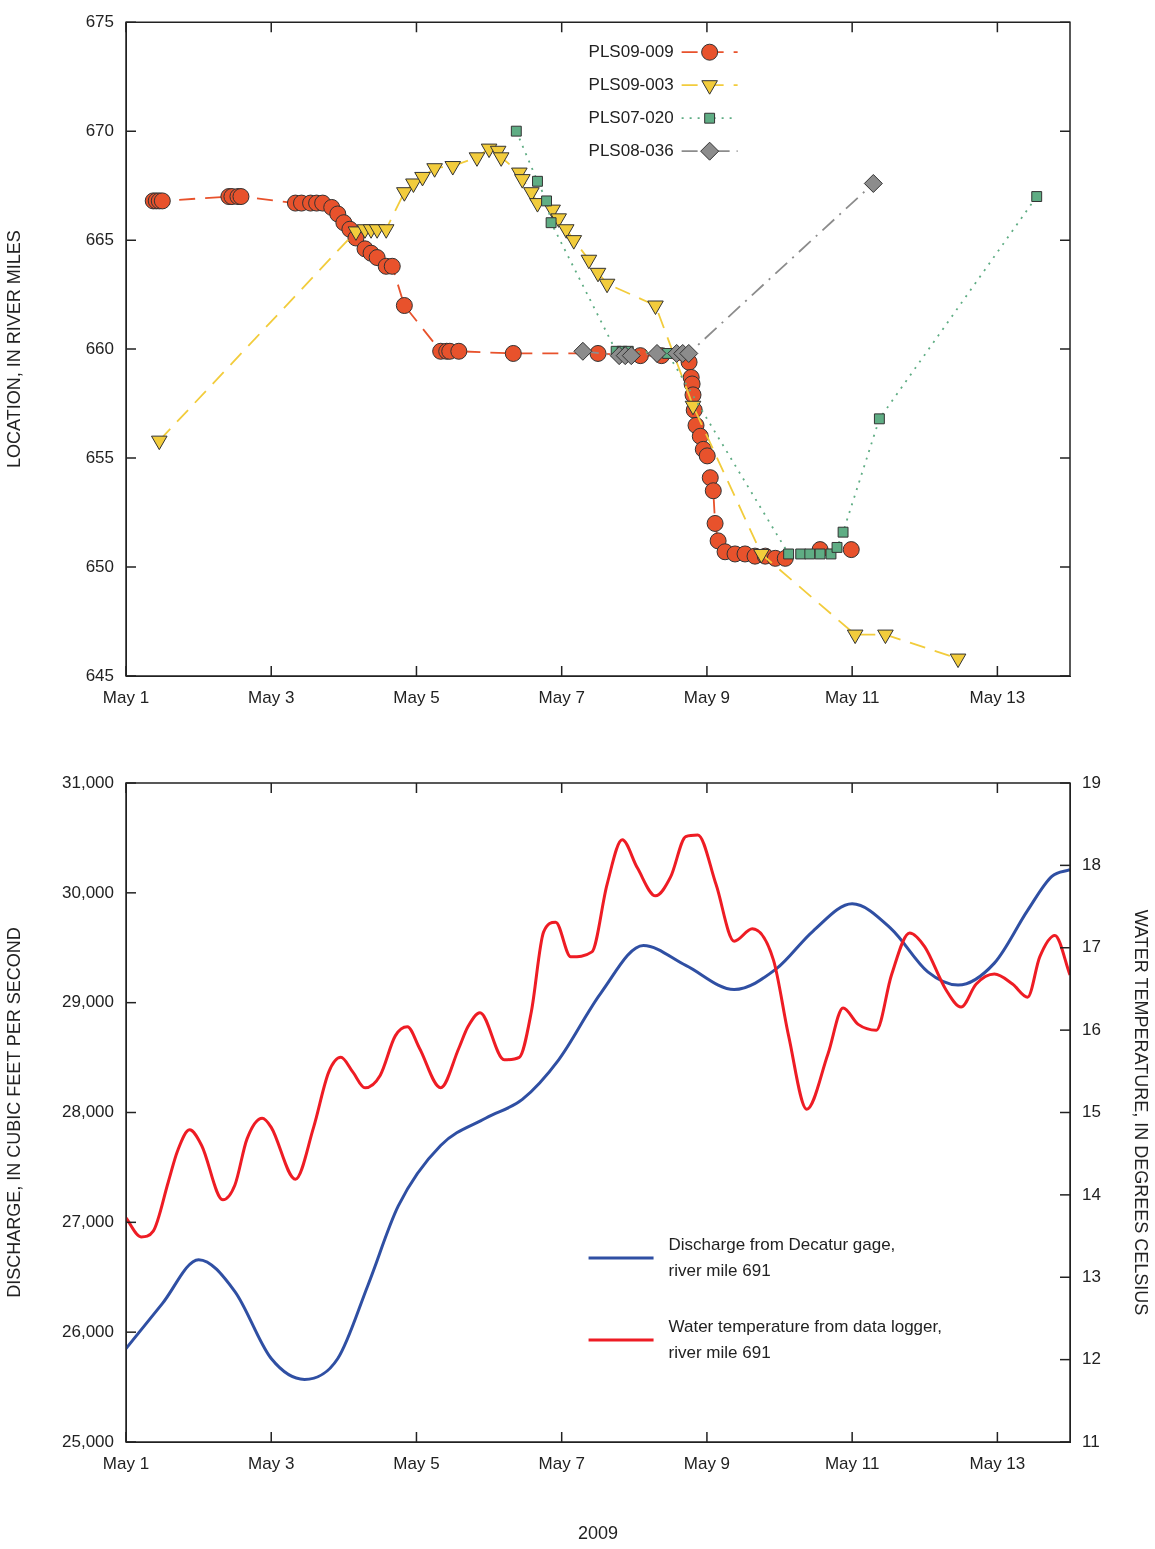  I want to click on y2-tick-label: 16, so click(1091, 1029).